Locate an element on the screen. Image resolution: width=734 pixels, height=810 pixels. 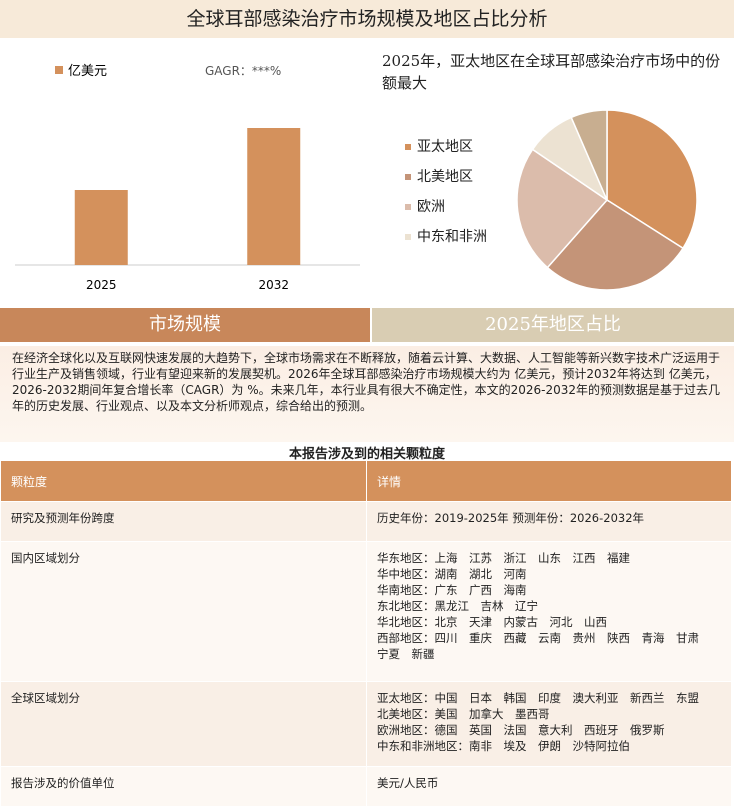
detail-line: 华东地区：上海 江苏 浙江 山东 江西 福建 is located at coordinates (503, 558).